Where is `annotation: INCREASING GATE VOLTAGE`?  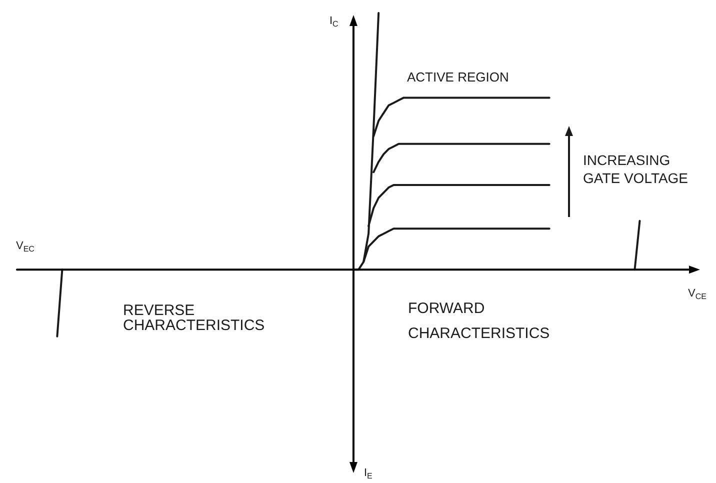
annotation: INCREASING GATE VOLTAGE is located at coordinates (635, 169).